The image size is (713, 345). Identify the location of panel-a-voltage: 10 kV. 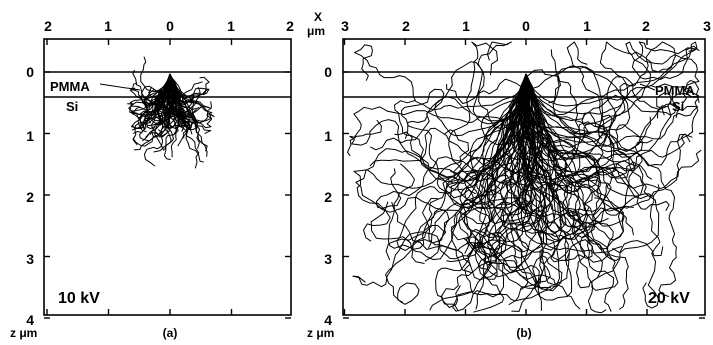
(79, 298).